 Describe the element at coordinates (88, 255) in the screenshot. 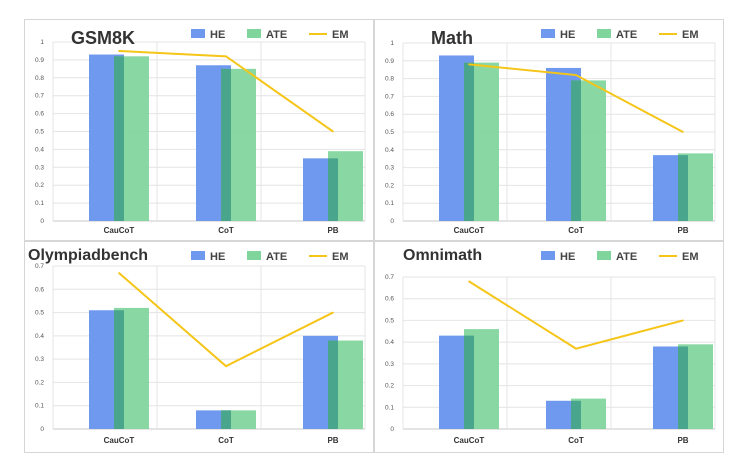

I see `chart-title: Olympiadbench` at that location.